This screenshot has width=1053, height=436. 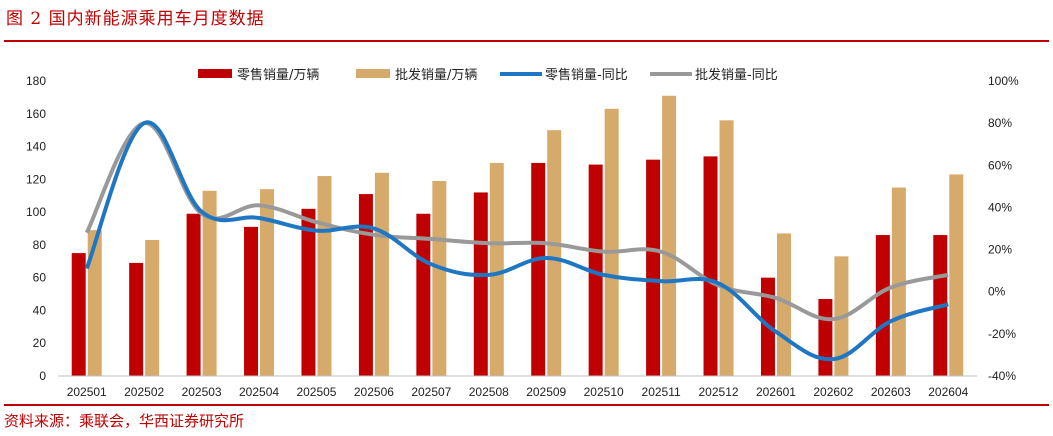 What do you see at coordinates (40, 278) in the screenshot?
I see `y-left-tick-label: 60` at bounding box center [40, 278].